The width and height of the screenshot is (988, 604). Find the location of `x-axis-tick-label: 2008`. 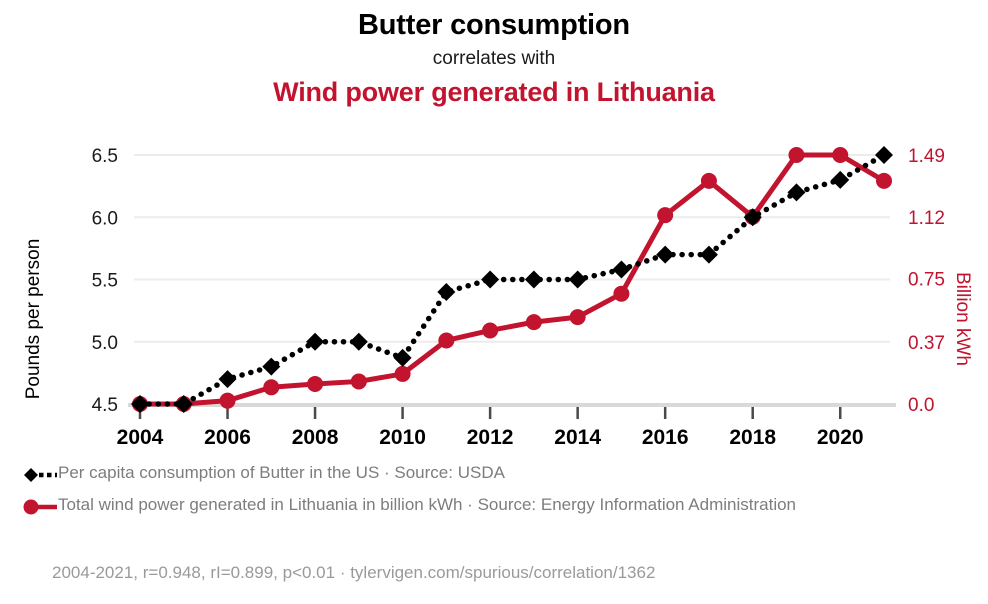

x-axis-tick-label: 2008 is located at coordinates (315, 437).